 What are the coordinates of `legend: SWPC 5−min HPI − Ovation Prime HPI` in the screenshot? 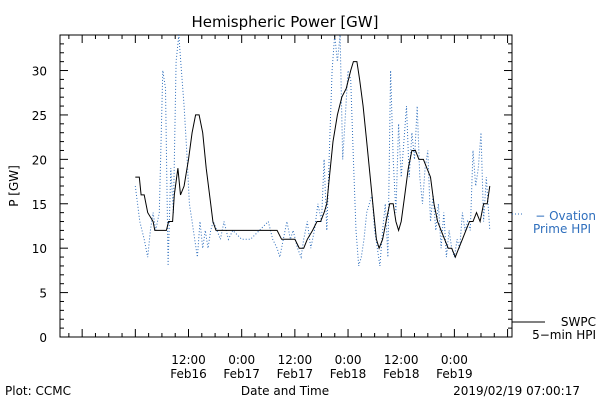 It's located at (554, 275).